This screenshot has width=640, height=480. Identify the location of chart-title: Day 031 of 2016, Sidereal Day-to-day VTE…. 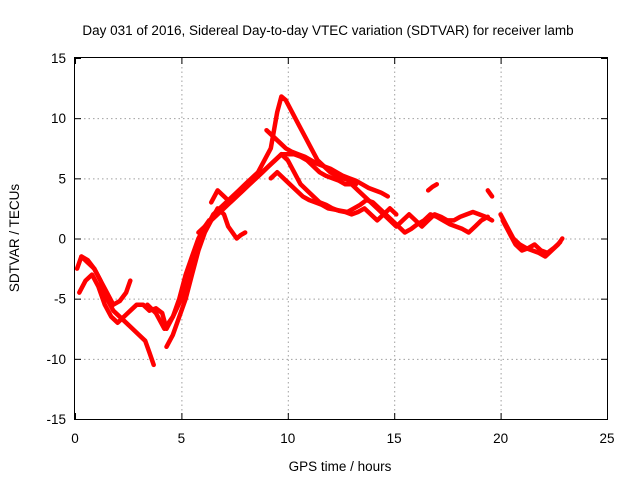
(327, 30).